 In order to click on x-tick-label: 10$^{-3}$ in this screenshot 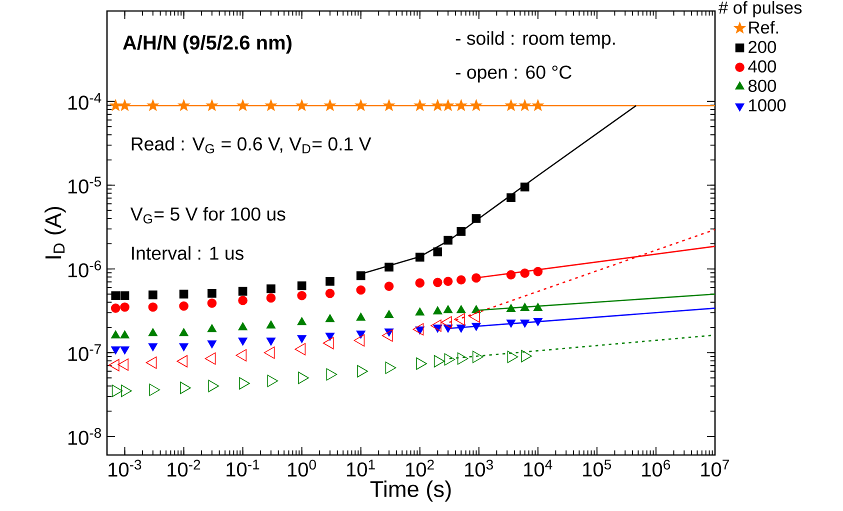, I will do `click(125, 468)`.